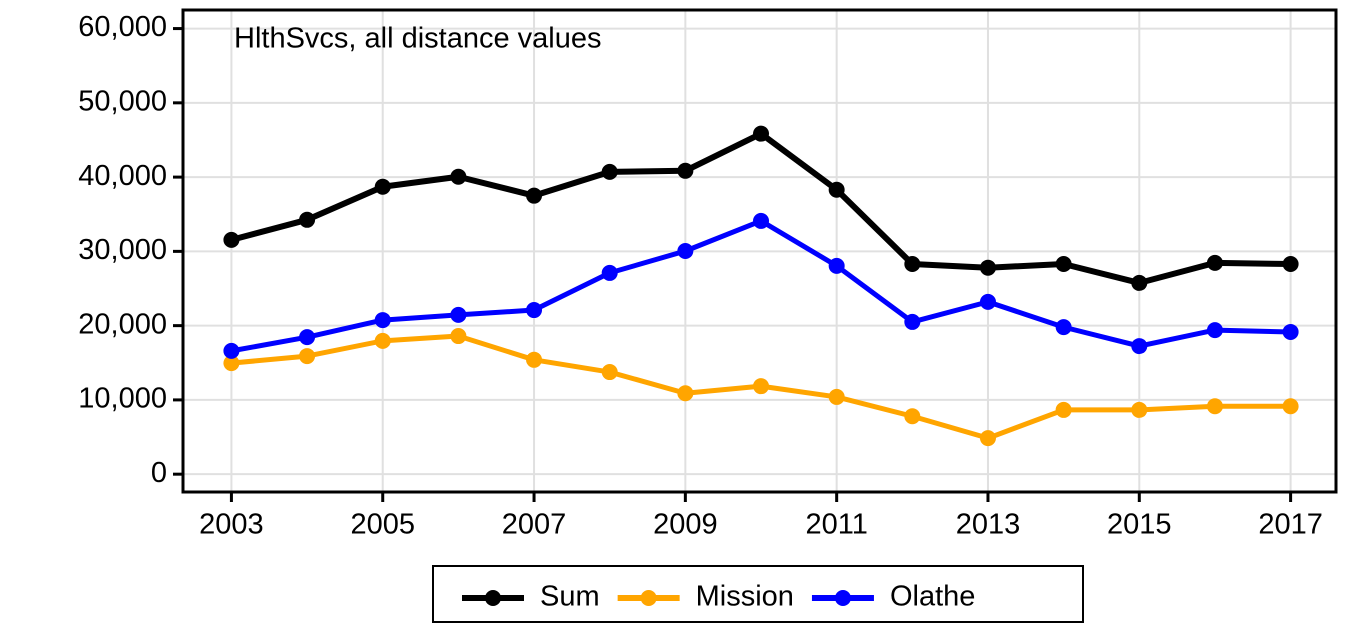 The height and width of the screenshot is (624, 1349). Describe the element at coordinates (231, 525) in the screenshot. I see `x-tick-label: 2003` at that location.